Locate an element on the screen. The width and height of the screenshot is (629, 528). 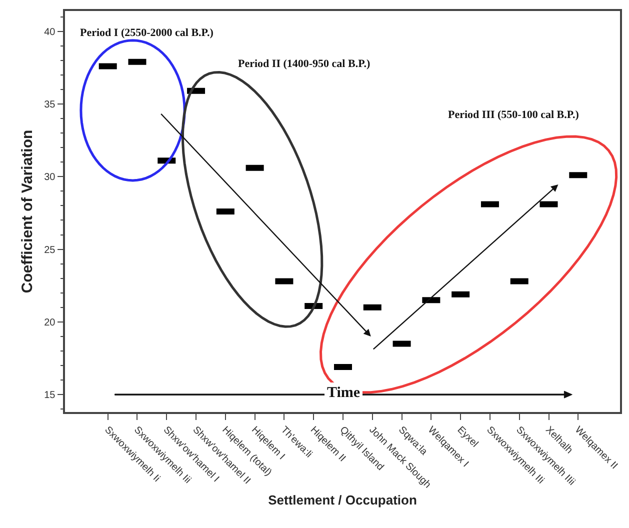
y-axis-title: Coefficient of Variation is located at coordinates (27, 212).